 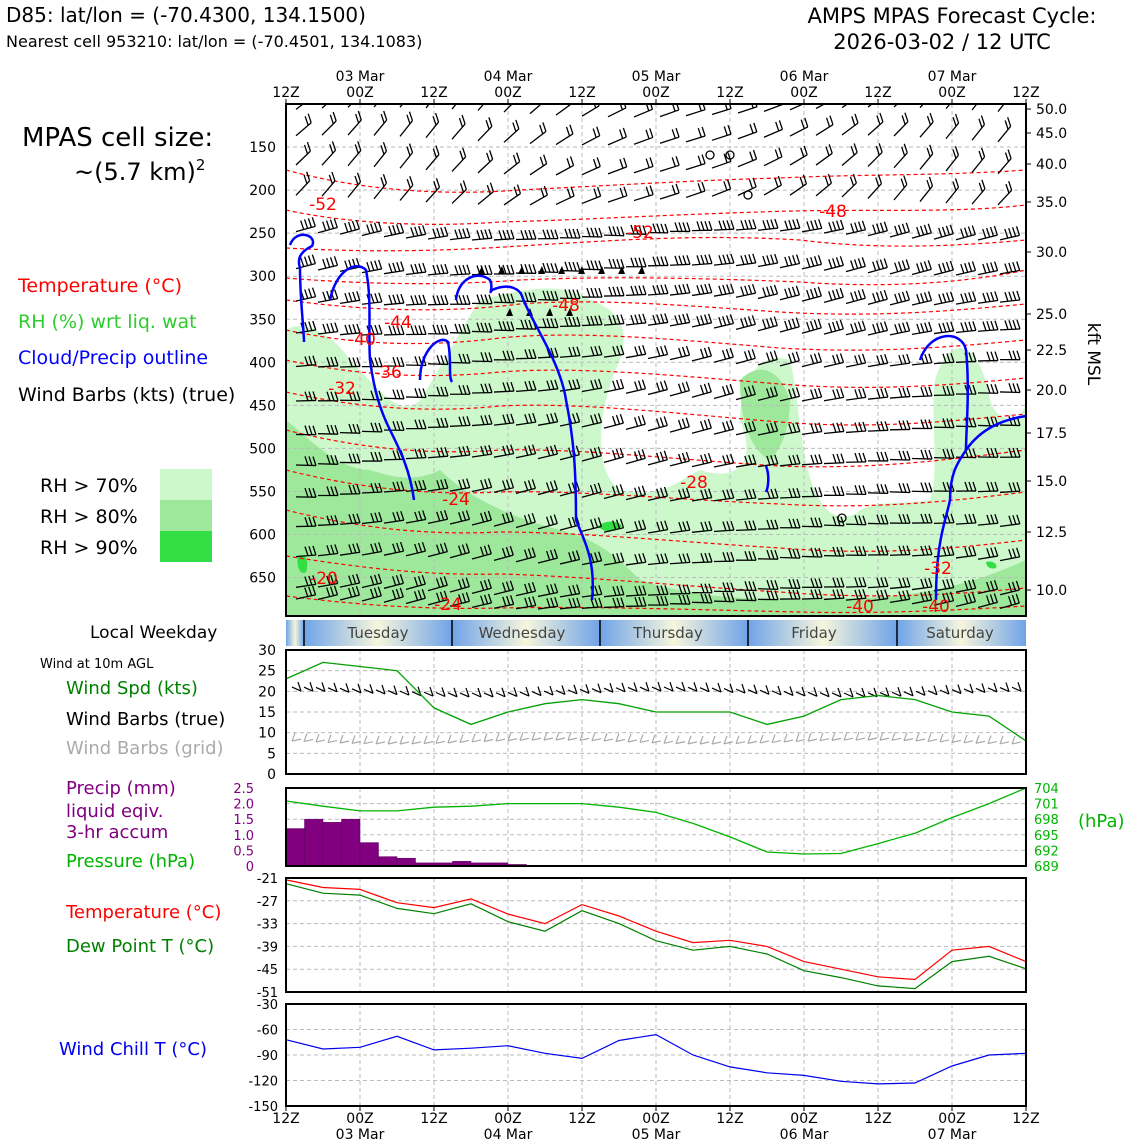 I want to click on windchill-tick-label: -120, so click(x=263, y=1082).